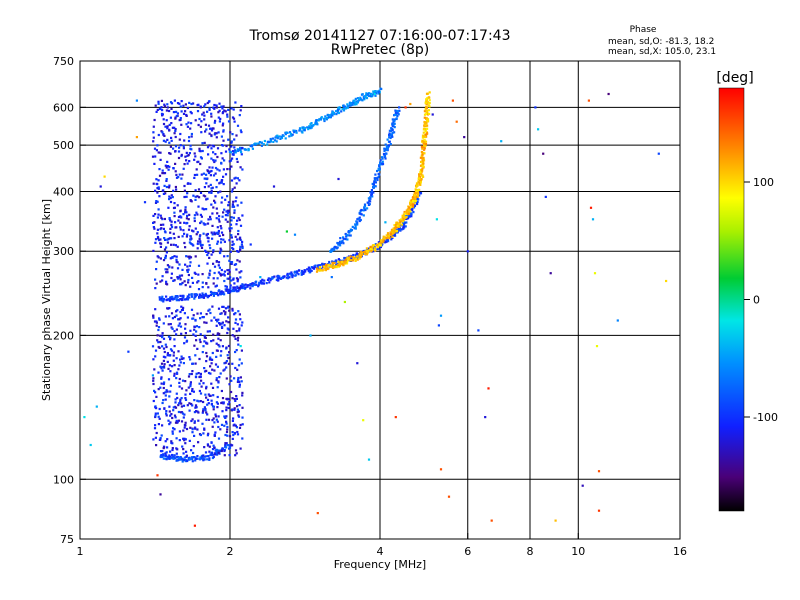 Image resolution: width=800 pixels, height=600 pixels. I want to click on chart-subtitle: RwPretec (8p), so click(380, 50).